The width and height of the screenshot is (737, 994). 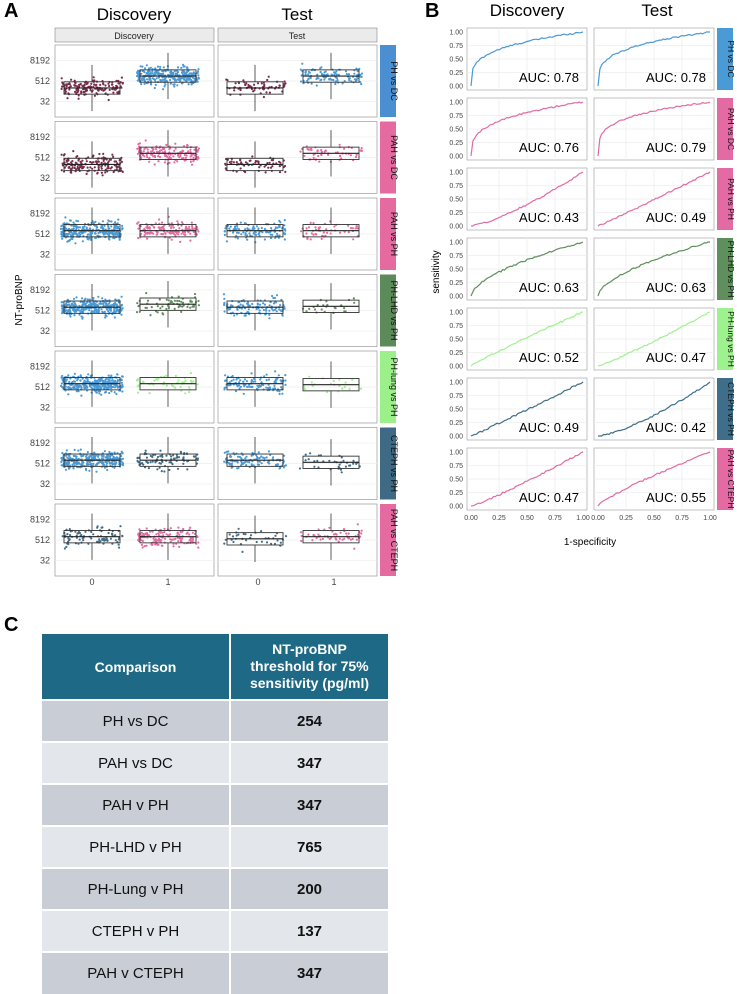 What do you see at coordinates (91, 582) in the screenshot?
I see `a-x-tick-disc-0: 0` at bounding box center [91, 582].